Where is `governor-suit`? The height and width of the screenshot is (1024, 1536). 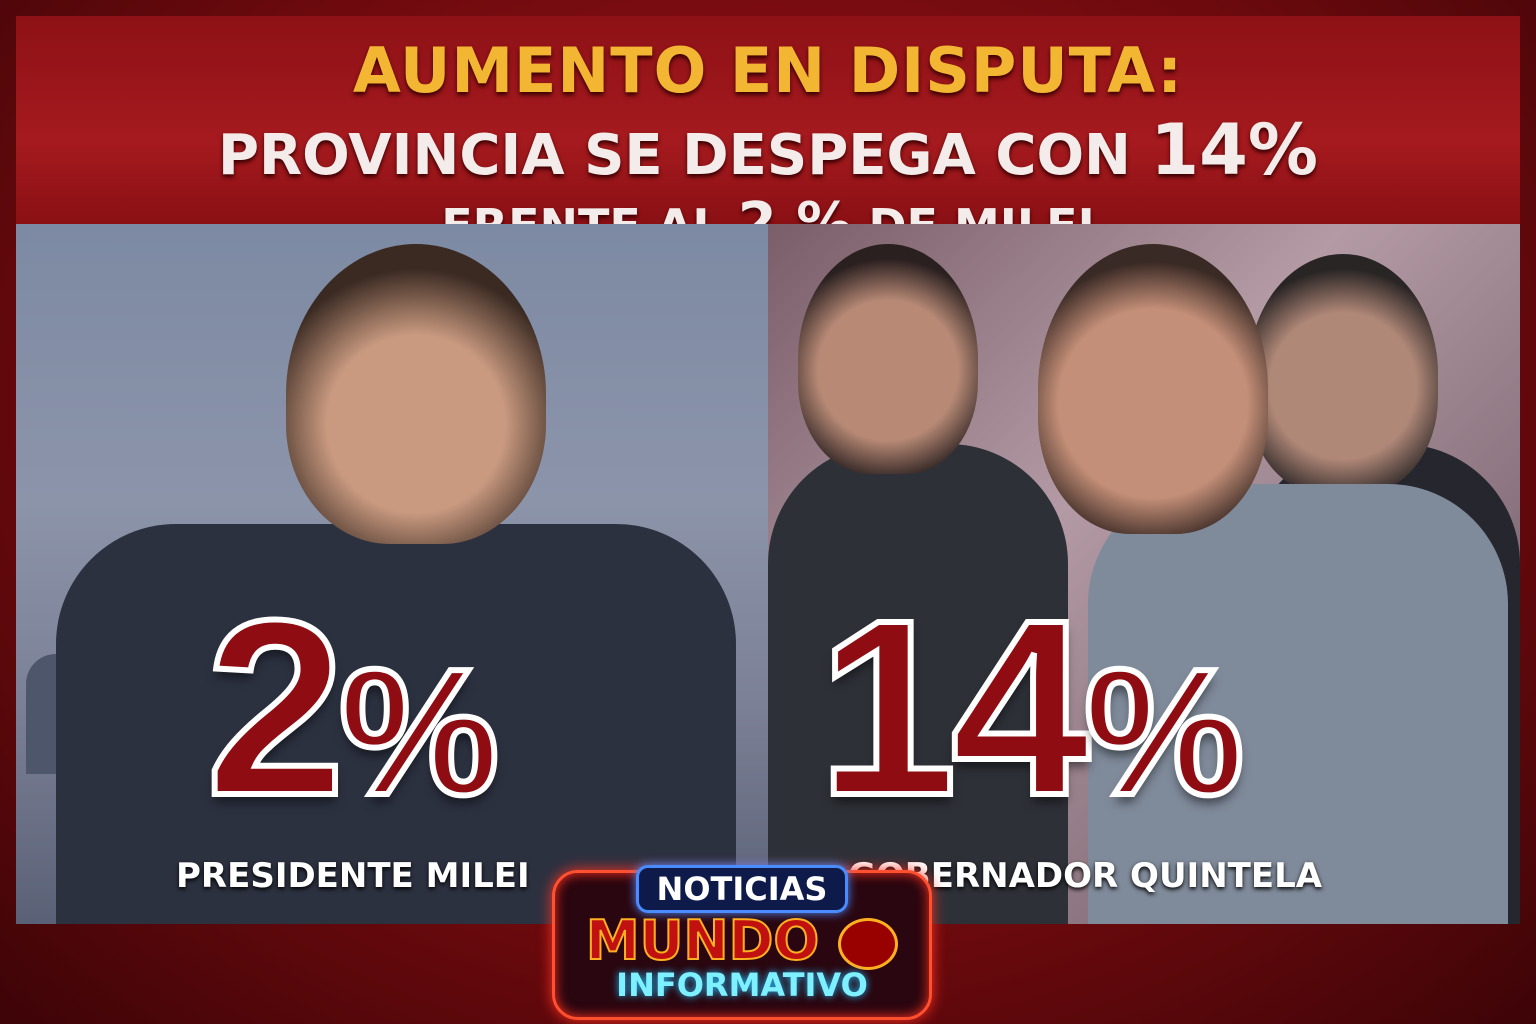
governor-suit is located at coordinates (1298, 704).